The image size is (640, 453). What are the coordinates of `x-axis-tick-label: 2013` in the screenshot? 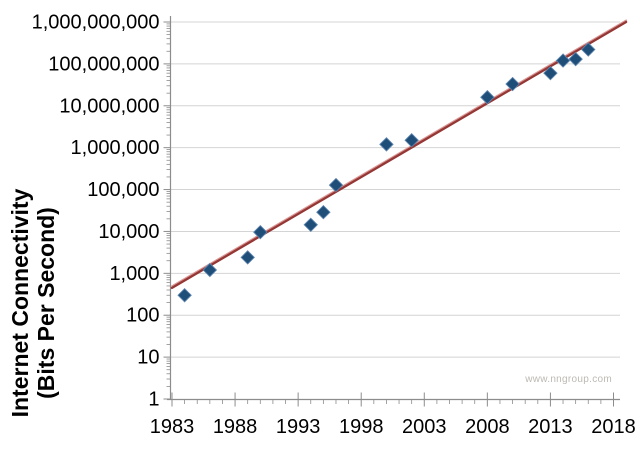 It's located at (550, 427).